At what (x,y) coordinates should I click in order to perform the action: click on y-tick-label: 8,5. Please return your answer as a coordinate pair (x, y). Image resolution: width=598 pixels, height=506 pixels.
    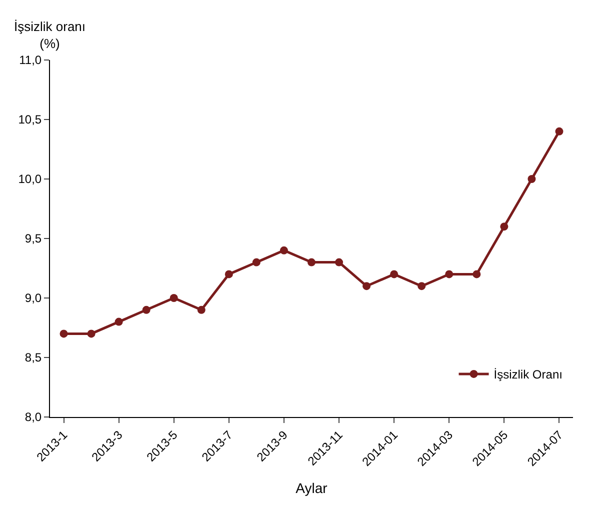
    Looking at the image, I should click on (33, 357).